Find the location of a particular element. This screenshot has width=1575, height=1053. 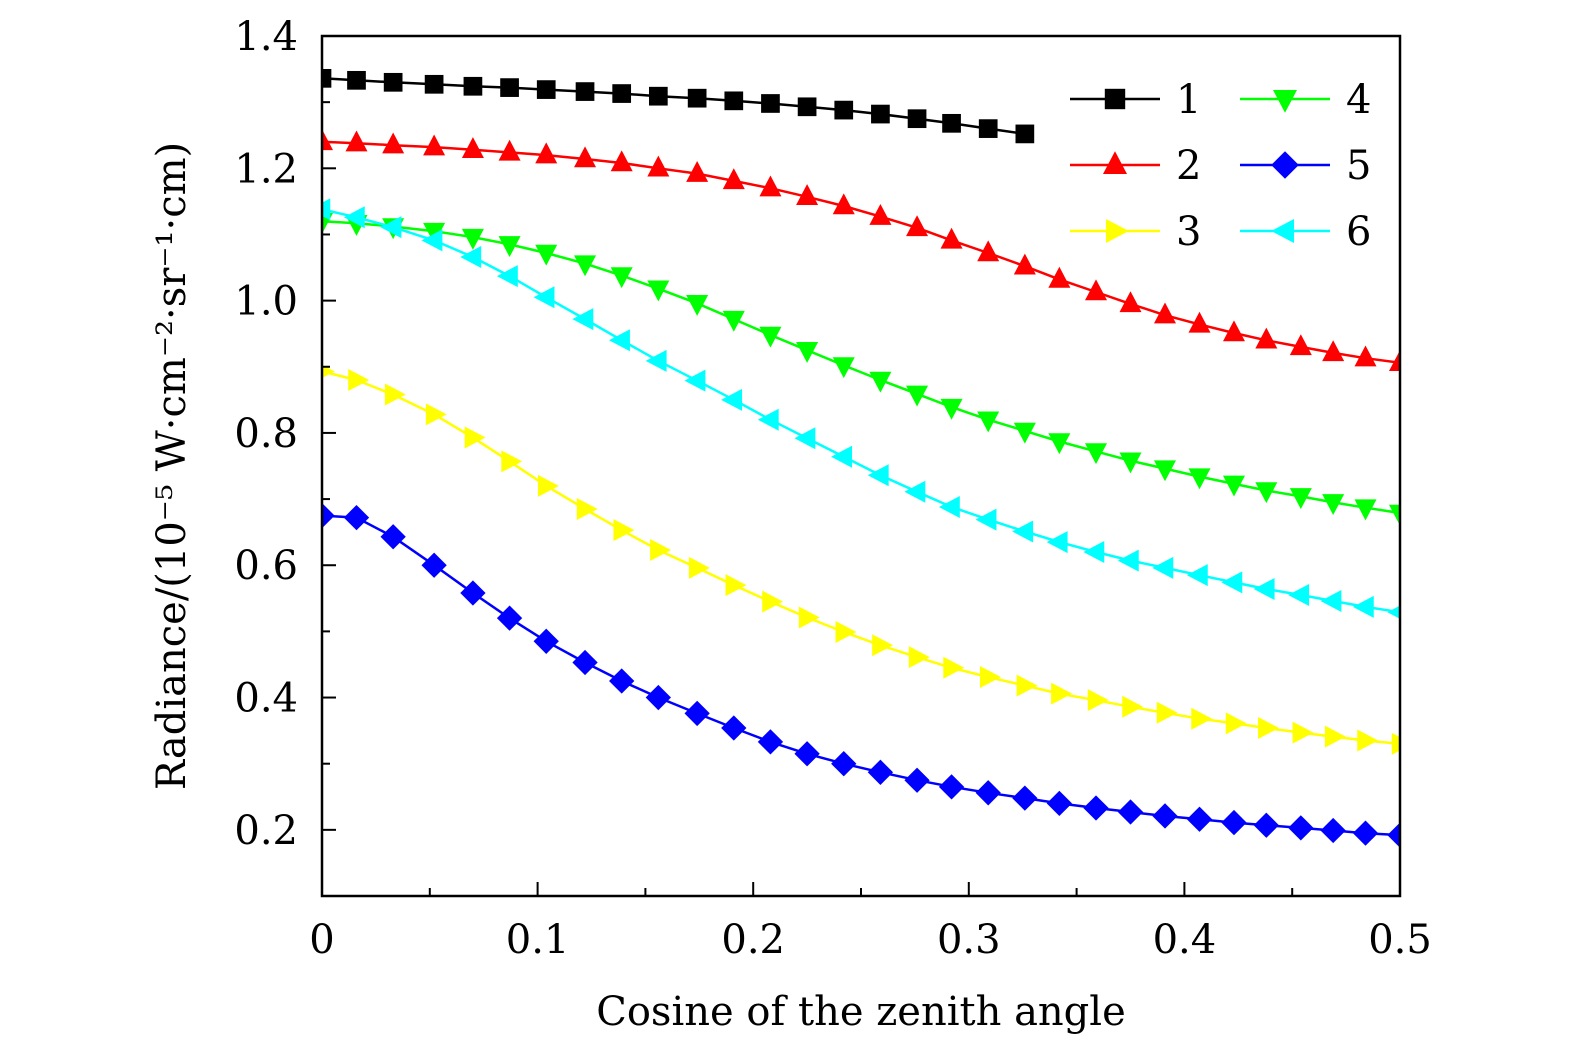

legend-label: 4 is located at coordinates (1358, 100).